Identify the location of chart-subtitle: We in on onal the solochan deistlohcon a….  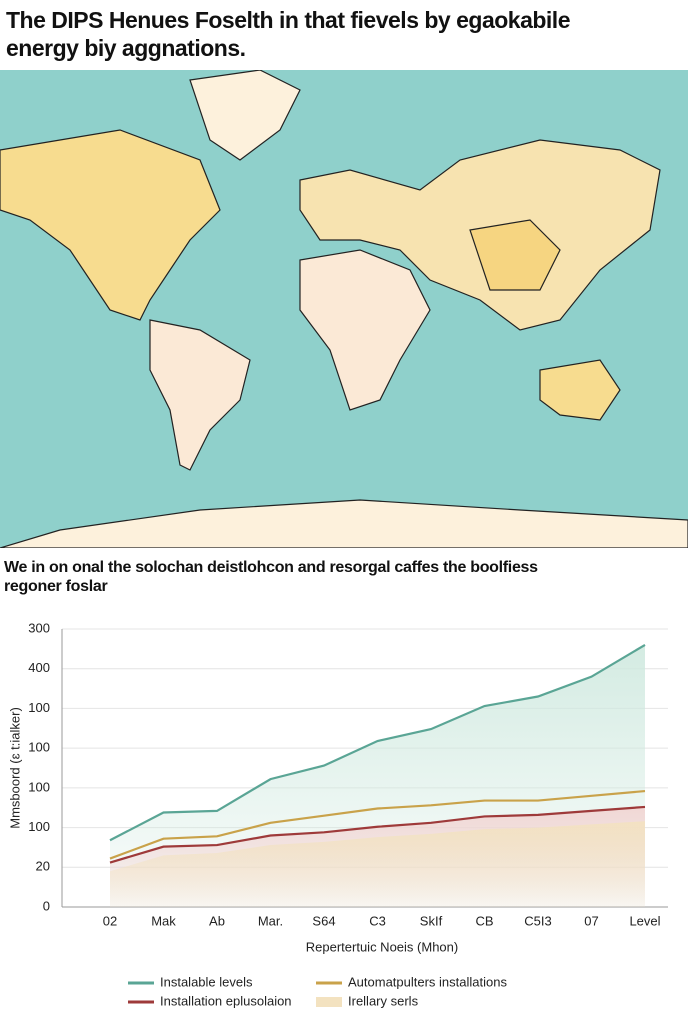
(344, 577).